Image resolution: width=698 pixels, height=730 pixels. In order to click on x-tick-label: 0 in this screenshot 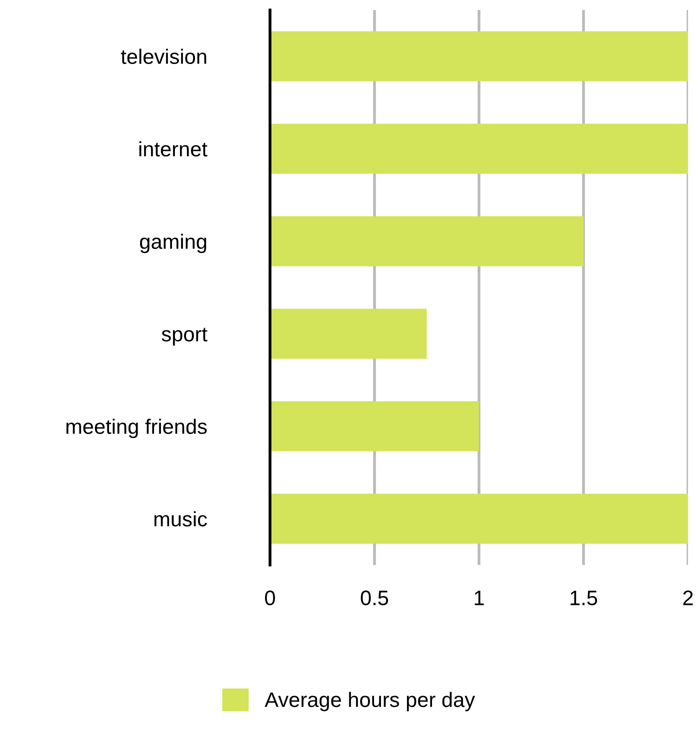, I will do `click(270, 598)`.